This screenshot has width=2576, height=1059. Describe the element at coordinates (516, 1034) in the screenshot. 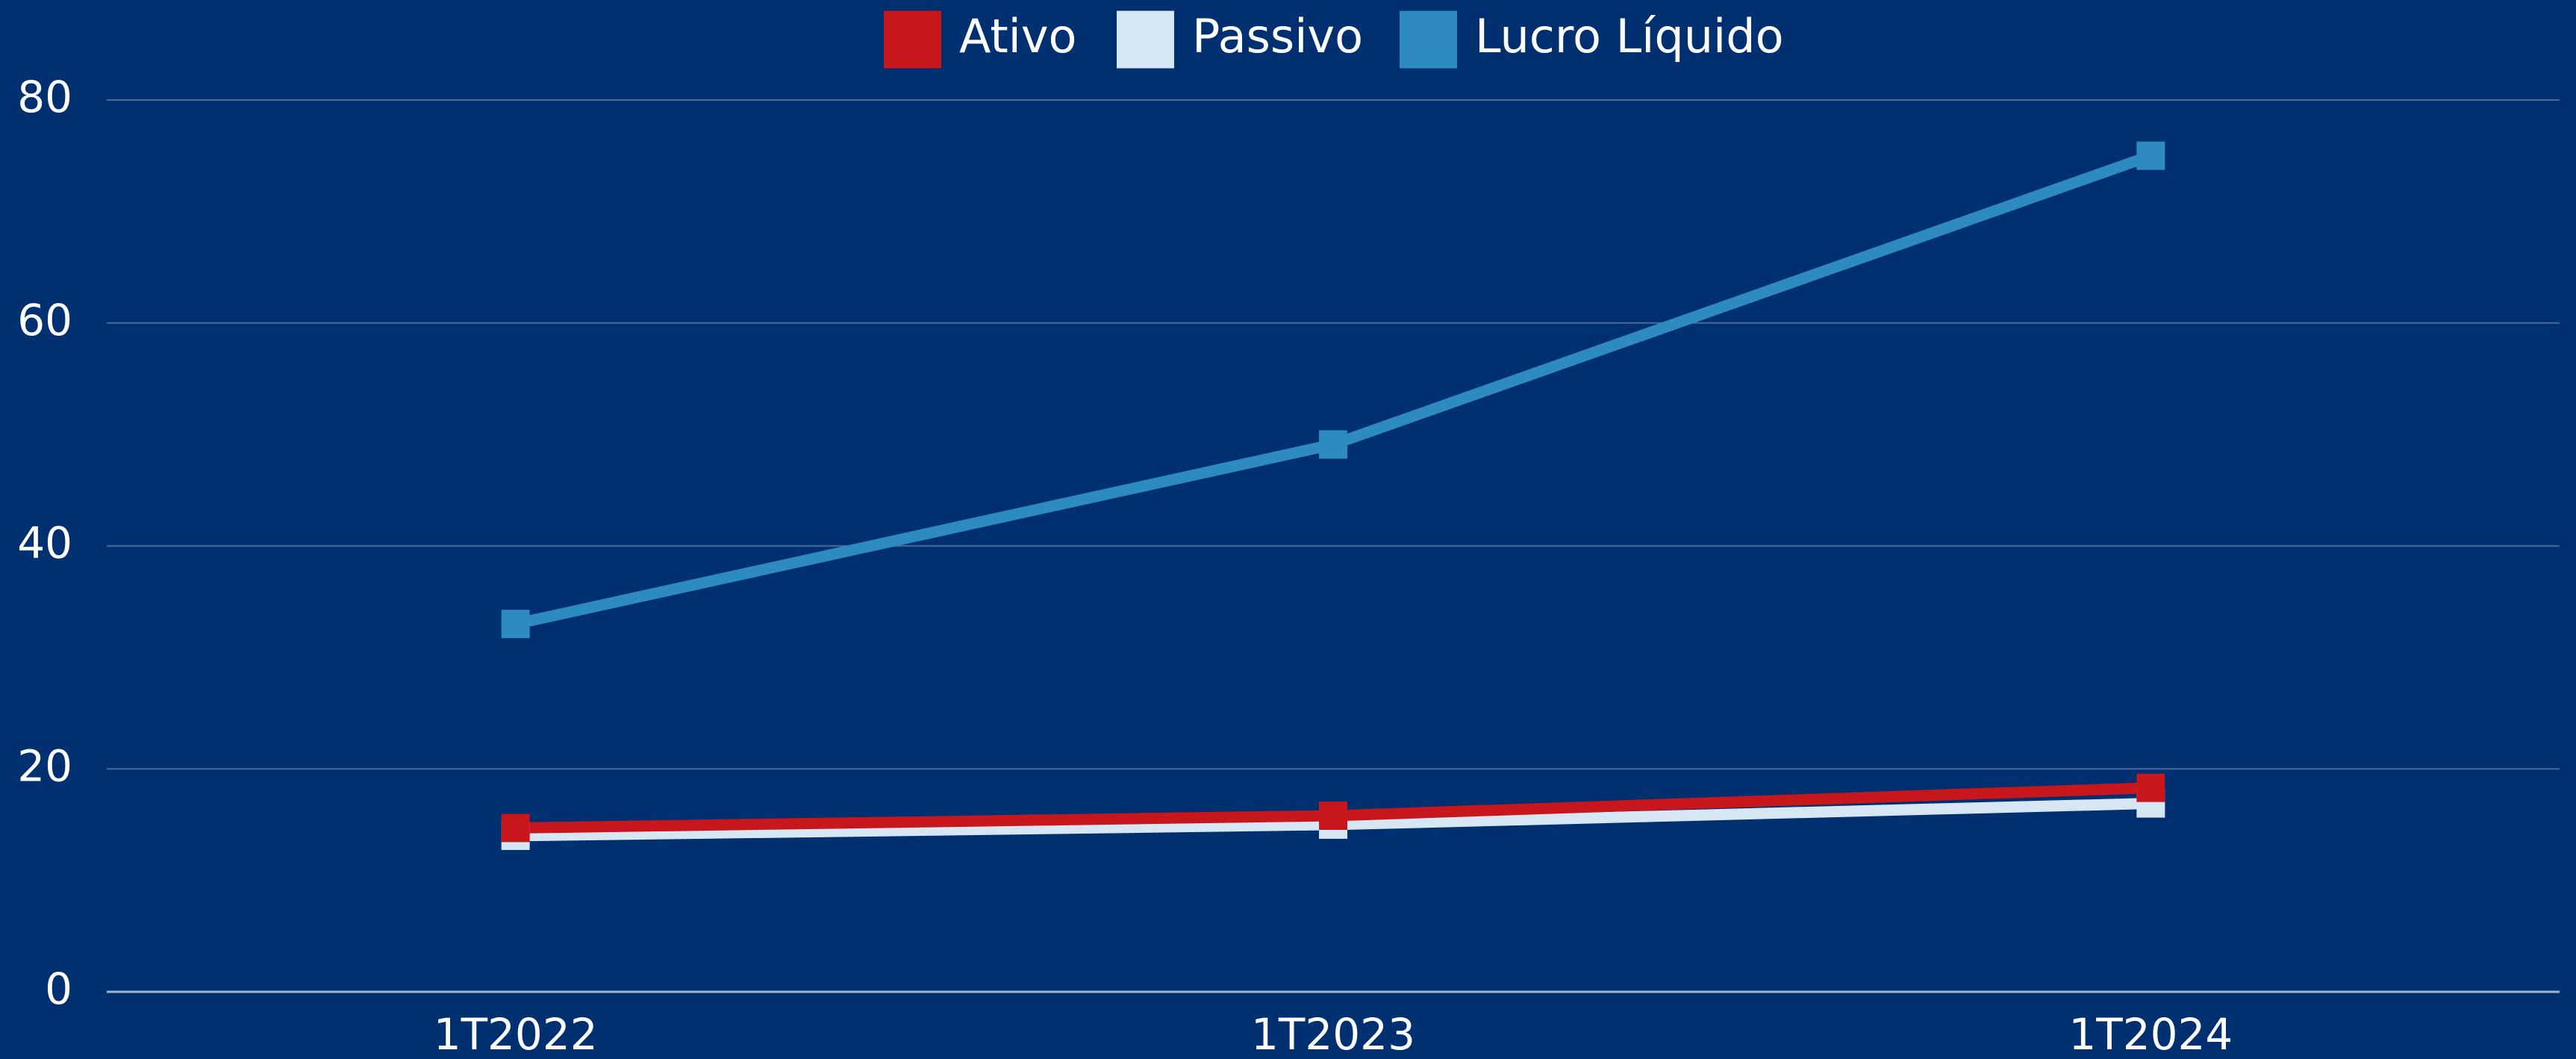

I see `x-tick-label: 1T2022` at that location.